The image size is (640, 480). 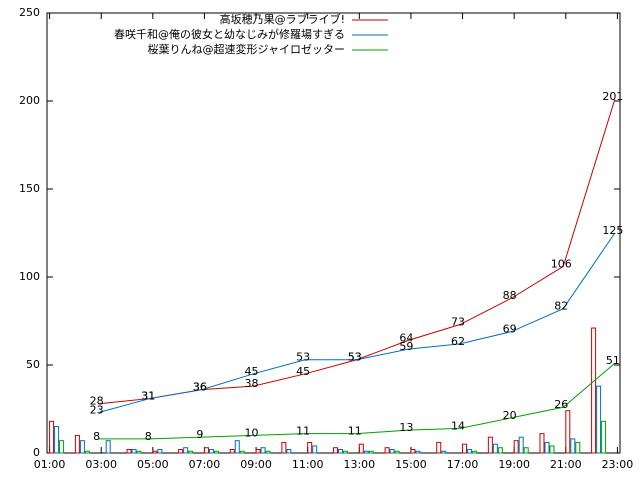 I want to click on data-label: 38, so click(x=251, y=383).